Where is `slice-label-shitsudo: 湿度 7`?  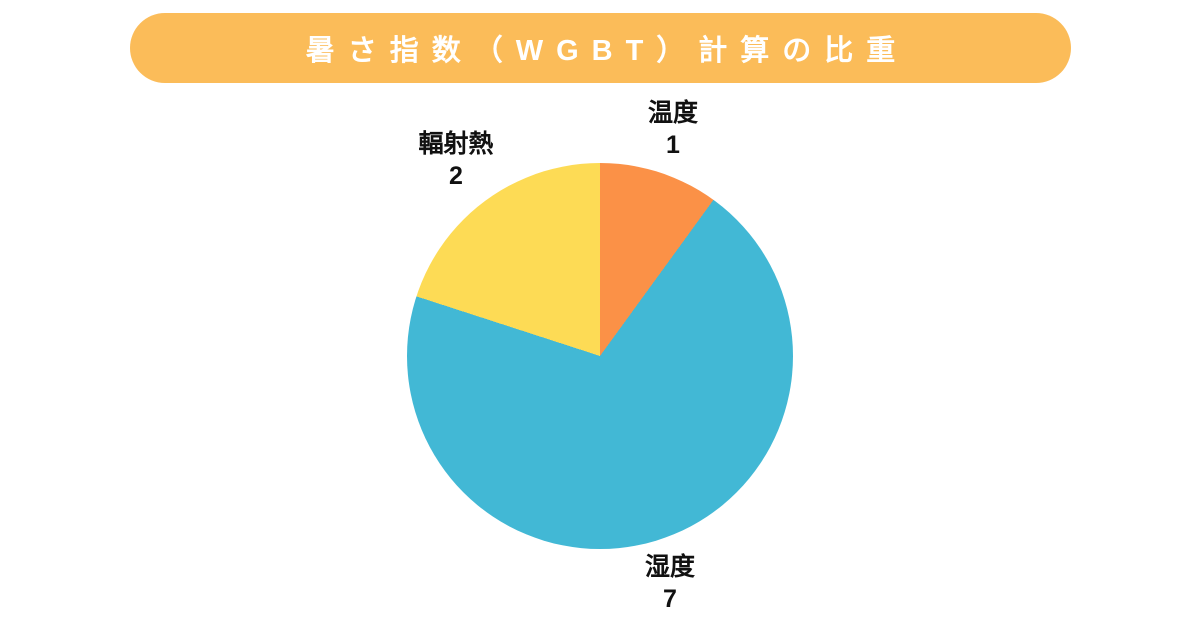 slice-label-shitsudo: 湿度 7 is located at coordinates (670, 583).